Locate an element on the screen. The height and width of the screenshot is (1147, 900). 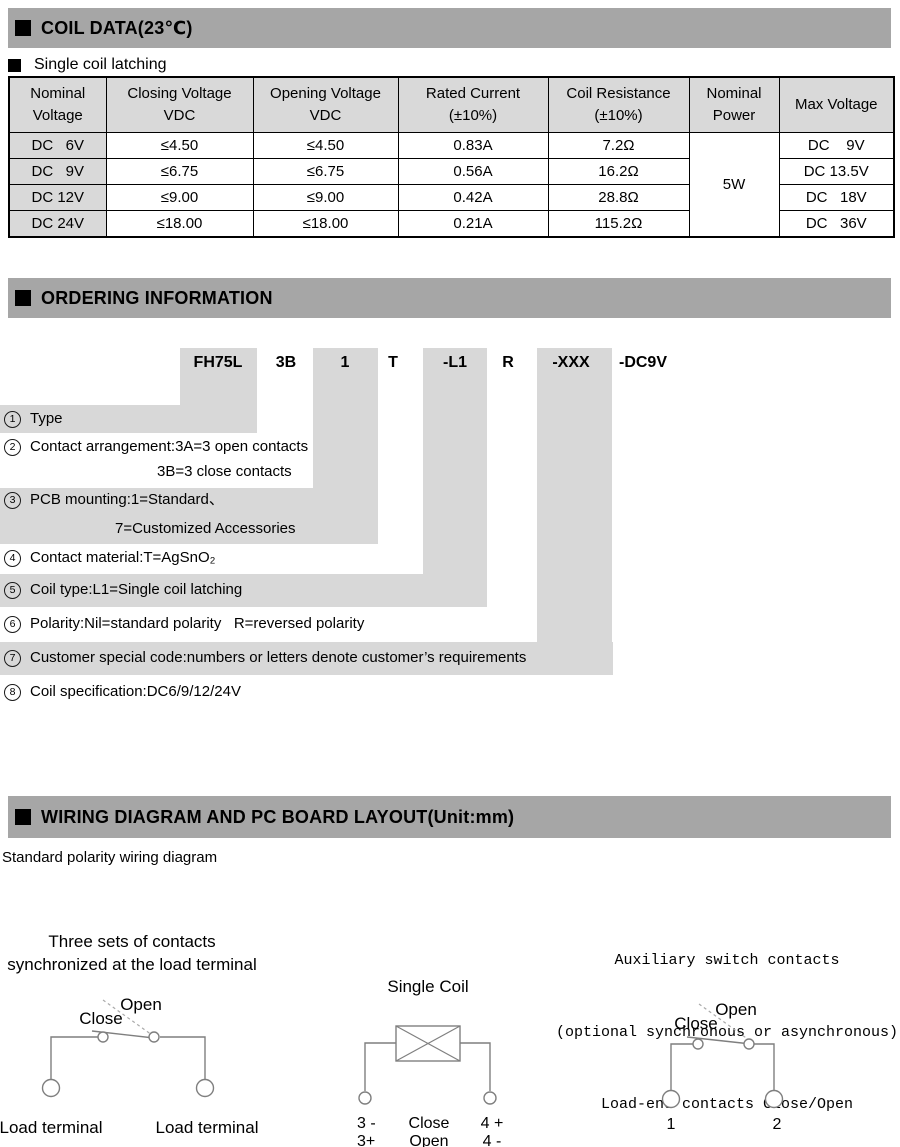
ordering-item-pcb-mounting-line2: 7=Customized Accessories is located at coordinates (205, 528).